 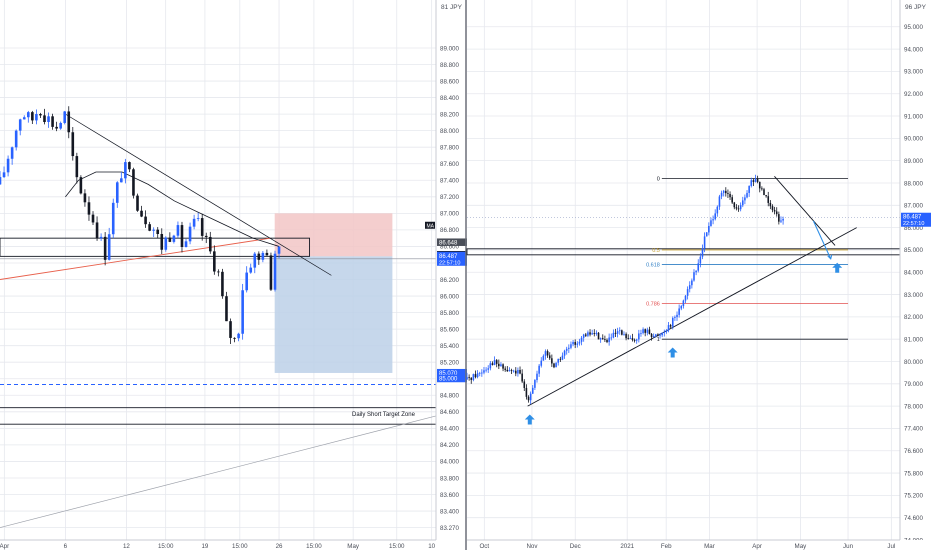 What do you see at coordinates (805, 210) in the screenshot?
I see `falling-trendline` at bounding box center [805, 210].